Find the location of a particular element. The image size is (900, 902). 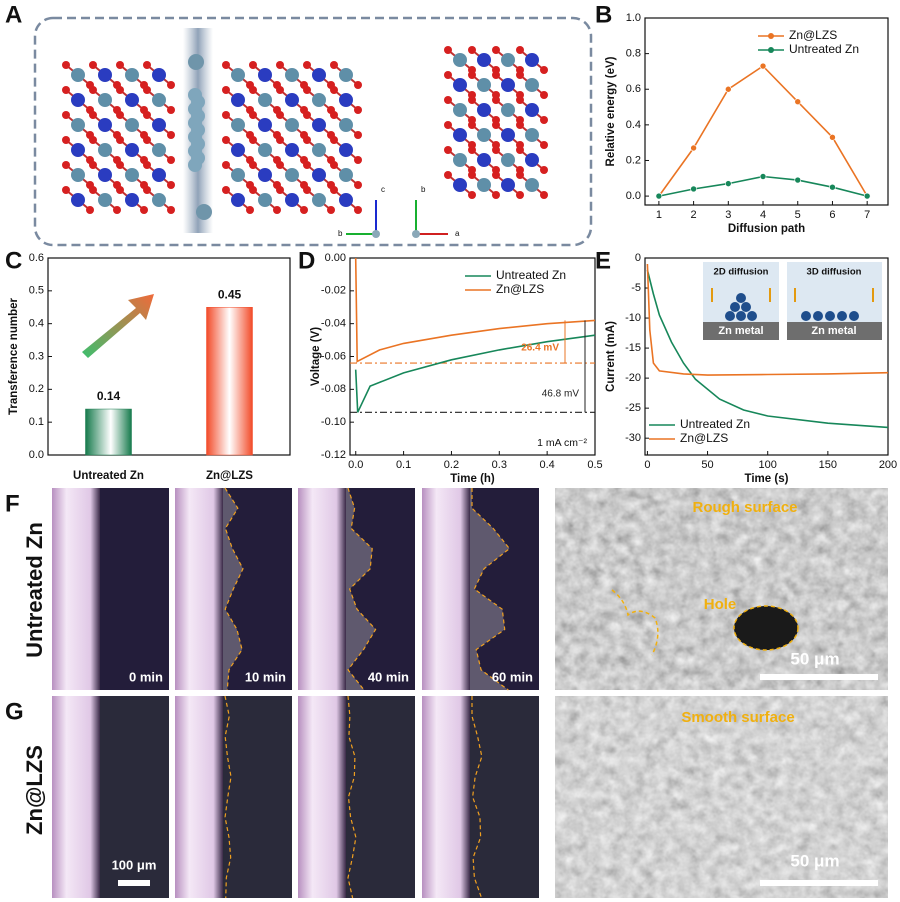

legend-marker is located at coordinates (771, 36).